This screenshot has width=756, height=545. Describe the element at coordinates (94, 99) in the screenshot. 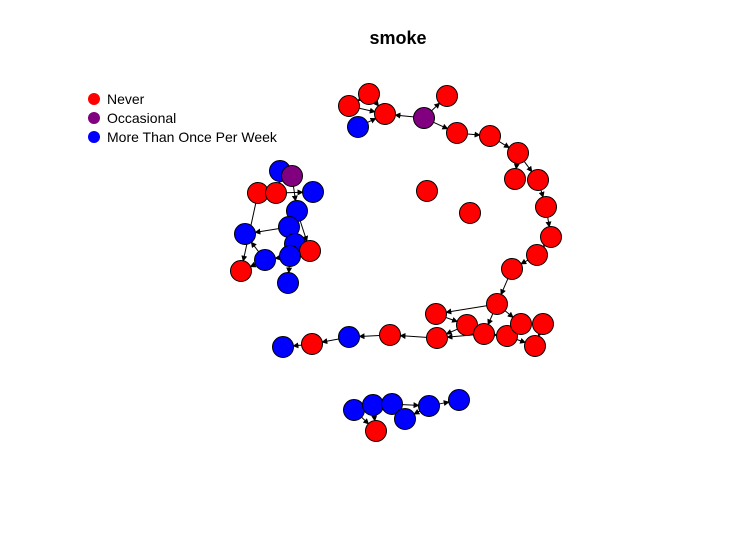

I see `legend-marker-never` at that location.